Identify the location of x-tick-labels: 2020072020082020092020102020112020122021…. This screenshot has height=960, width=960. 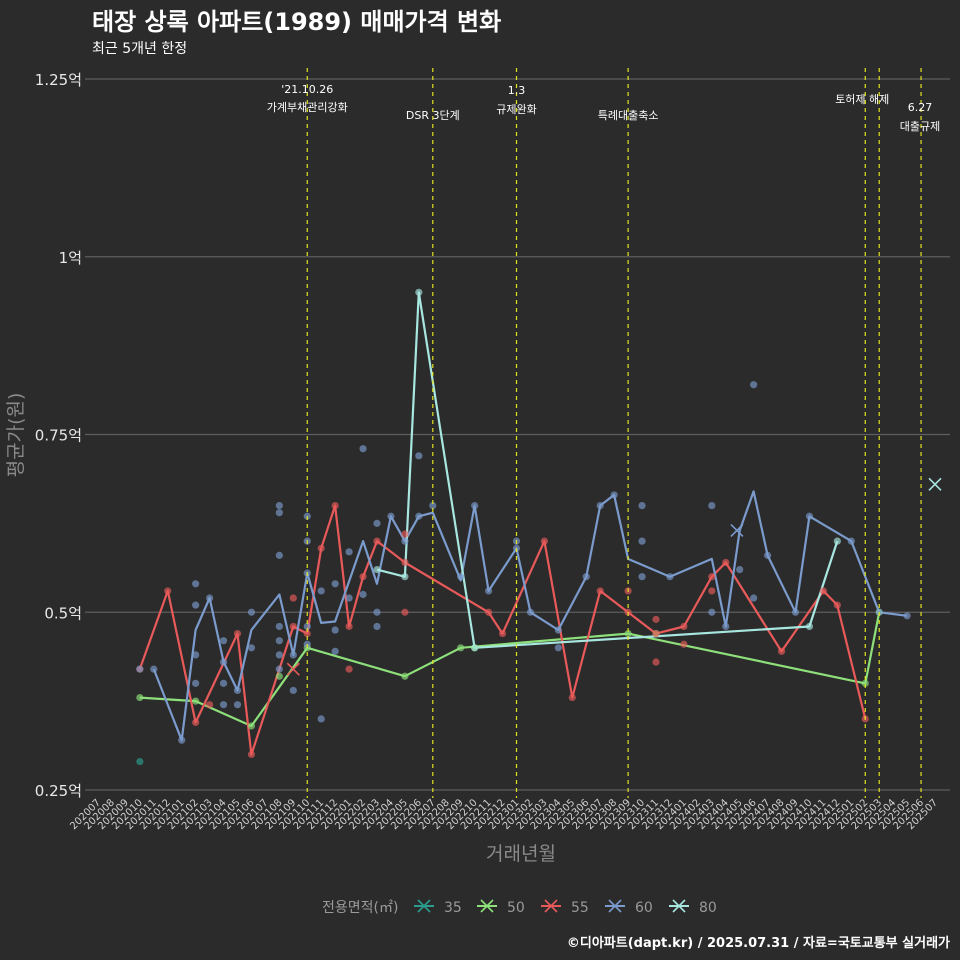
(504, 814).